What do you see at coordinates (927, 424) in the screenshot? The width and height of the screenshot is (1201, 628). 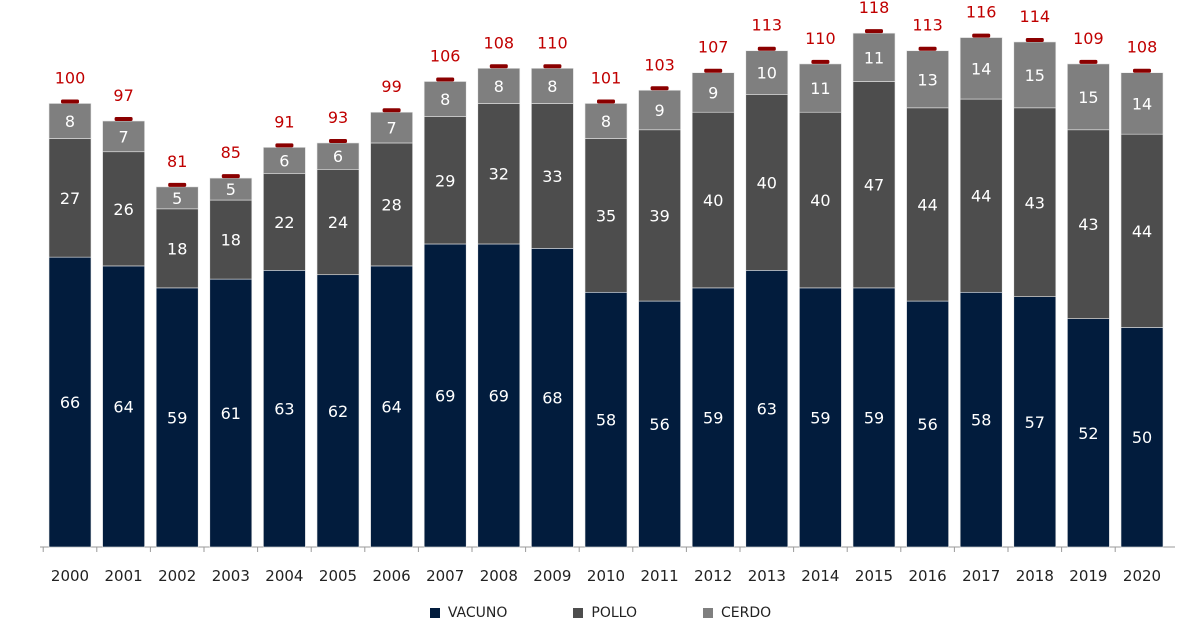 I see `bar-vacuno-2016` at bounding box center [927, 424].